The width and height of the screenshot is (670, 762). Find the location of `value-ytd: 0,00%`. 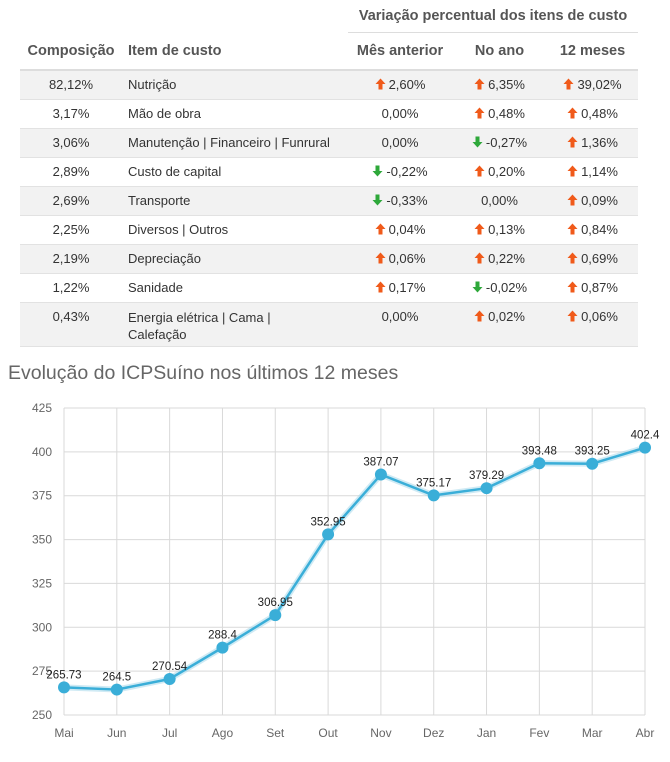

value-ytd: 0,00% is located at coordinates (499, 200).